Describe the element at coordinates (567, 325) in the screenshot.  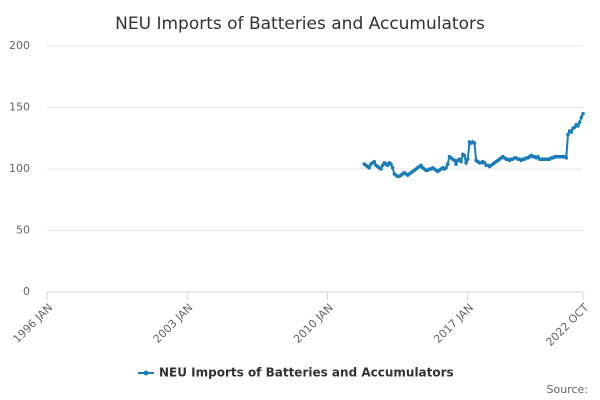
I see `x-tick-label: 2022 OCT` at that location.